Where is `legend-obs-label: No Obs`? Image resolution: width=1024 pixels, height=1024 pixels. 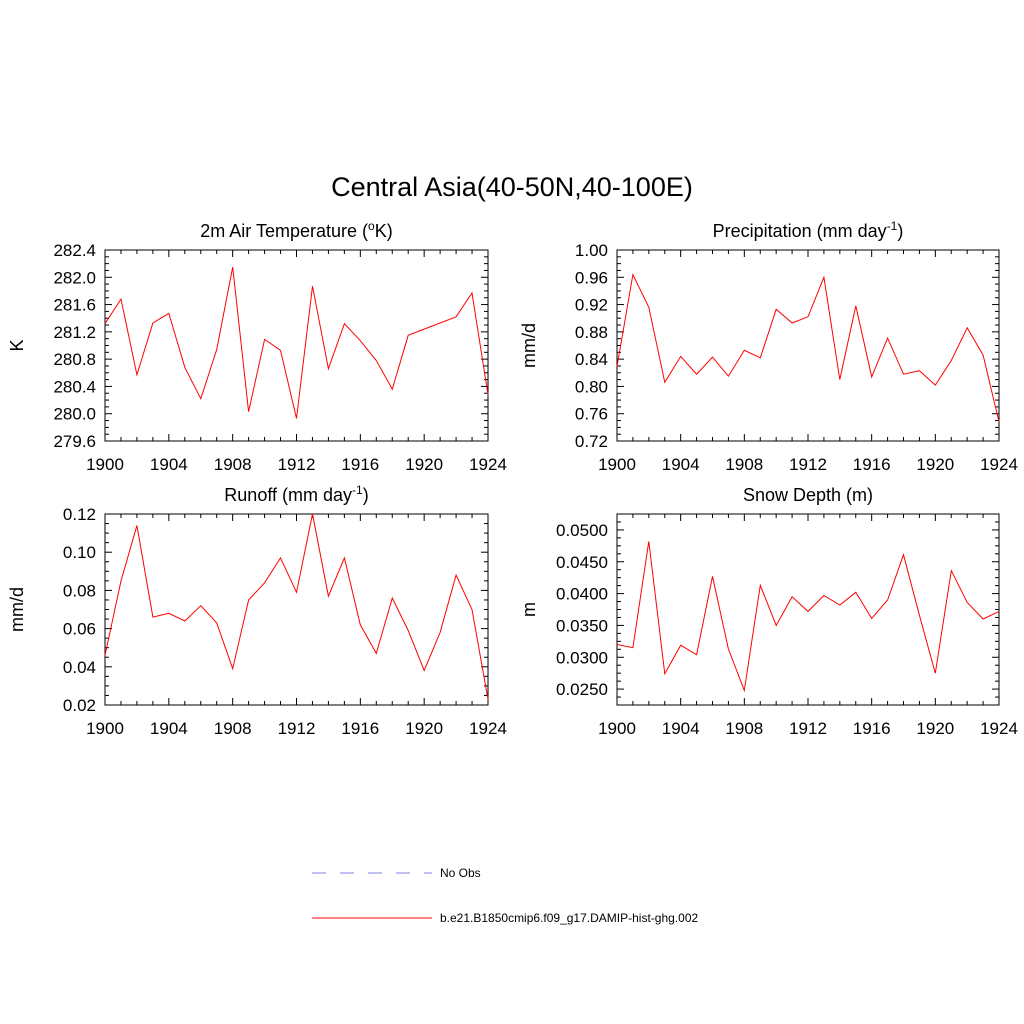 legend-obs-label: No Obs is located at coordinates (460, 873).